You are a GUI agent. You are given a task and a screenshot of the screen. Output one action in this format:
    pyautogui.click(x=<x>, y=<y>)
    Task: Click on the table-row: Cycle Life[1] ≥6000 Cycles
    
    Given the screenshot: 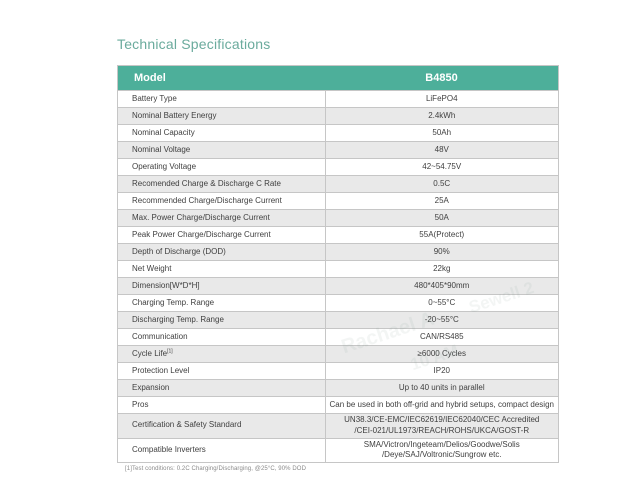 What is the action you would take?
    pyautogui.click(x=338, y=354)
    